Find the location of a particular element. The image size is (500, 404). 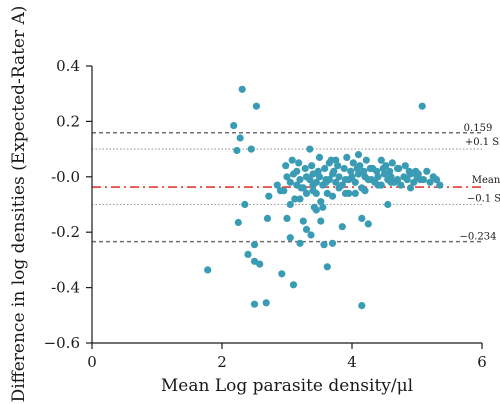

x-tick-label: 4 is located at coordinates (352, 362).